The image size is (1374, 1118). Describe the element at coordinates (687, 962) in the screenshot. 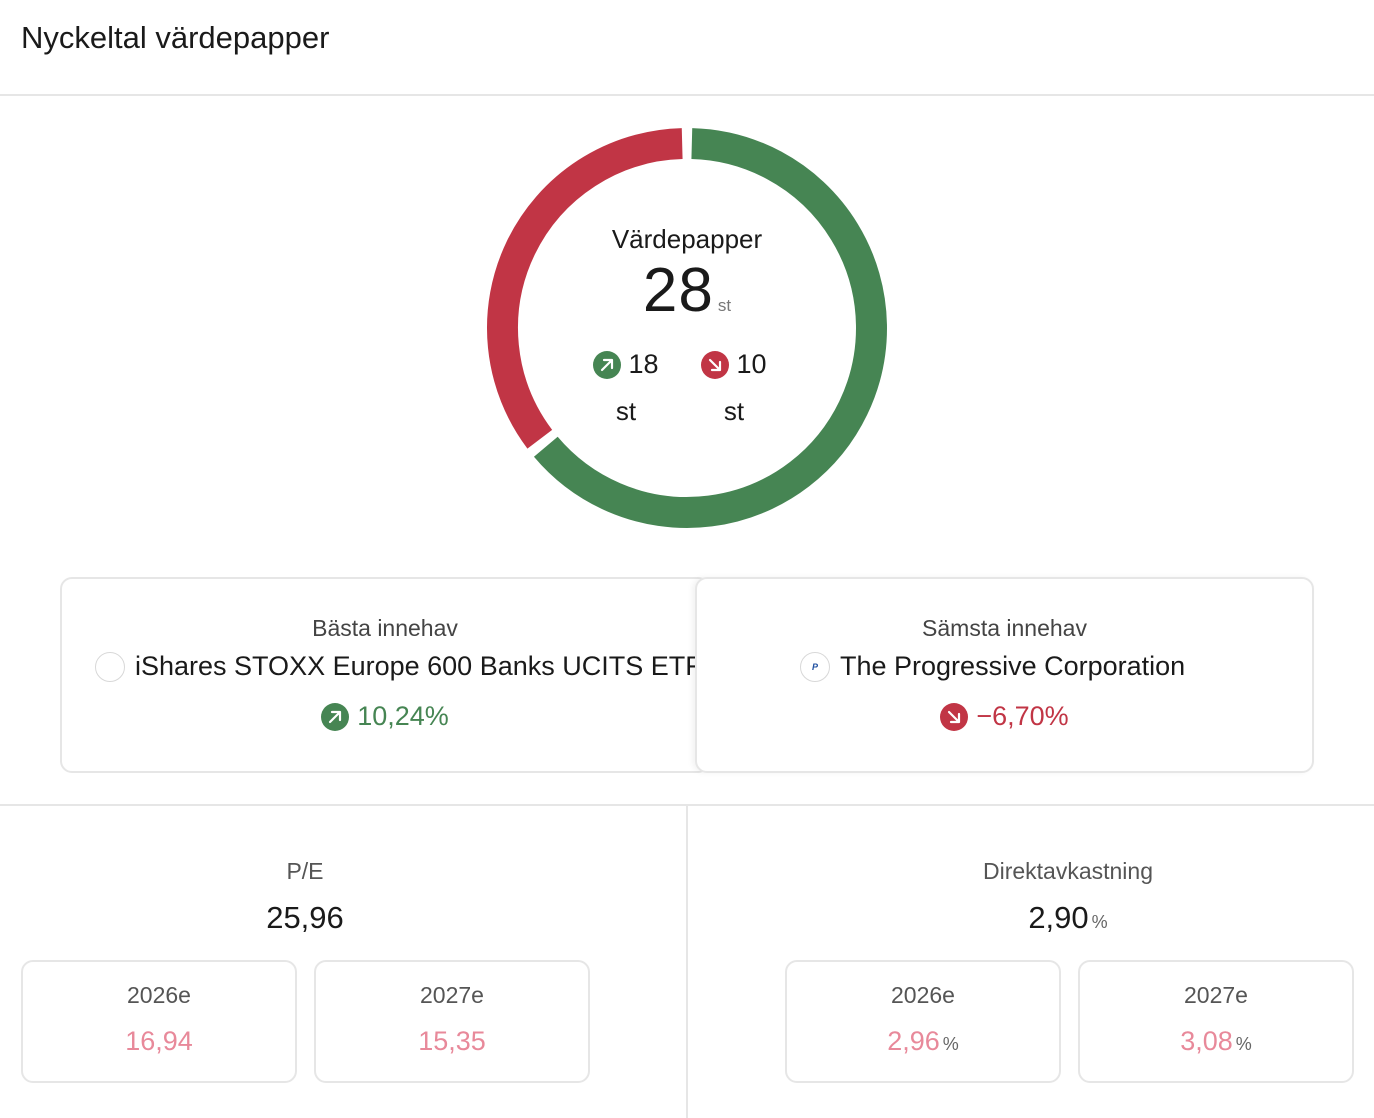

I see `column-divider` at that location.